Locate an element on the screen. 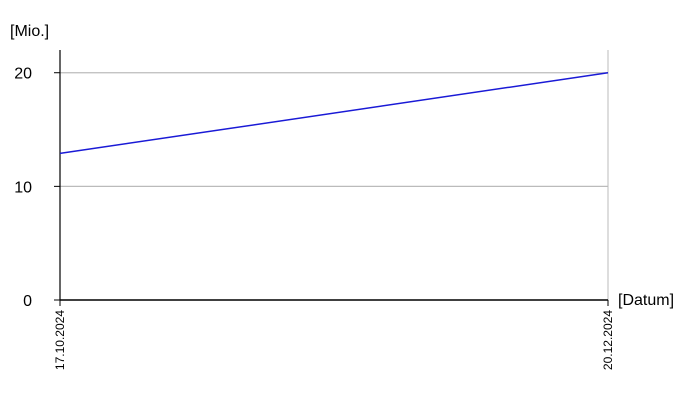 The height and width of the screenshot is (400, 700). y-tick-label: 20 is located at coordinates (23, 74).